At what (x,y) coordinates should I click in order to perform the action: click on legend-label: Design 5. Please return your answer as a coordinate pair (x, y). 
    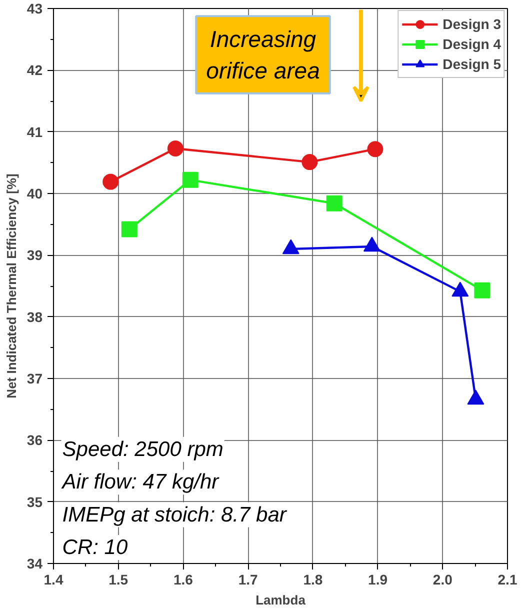
    Looking at the image, I should click on (471, 64).